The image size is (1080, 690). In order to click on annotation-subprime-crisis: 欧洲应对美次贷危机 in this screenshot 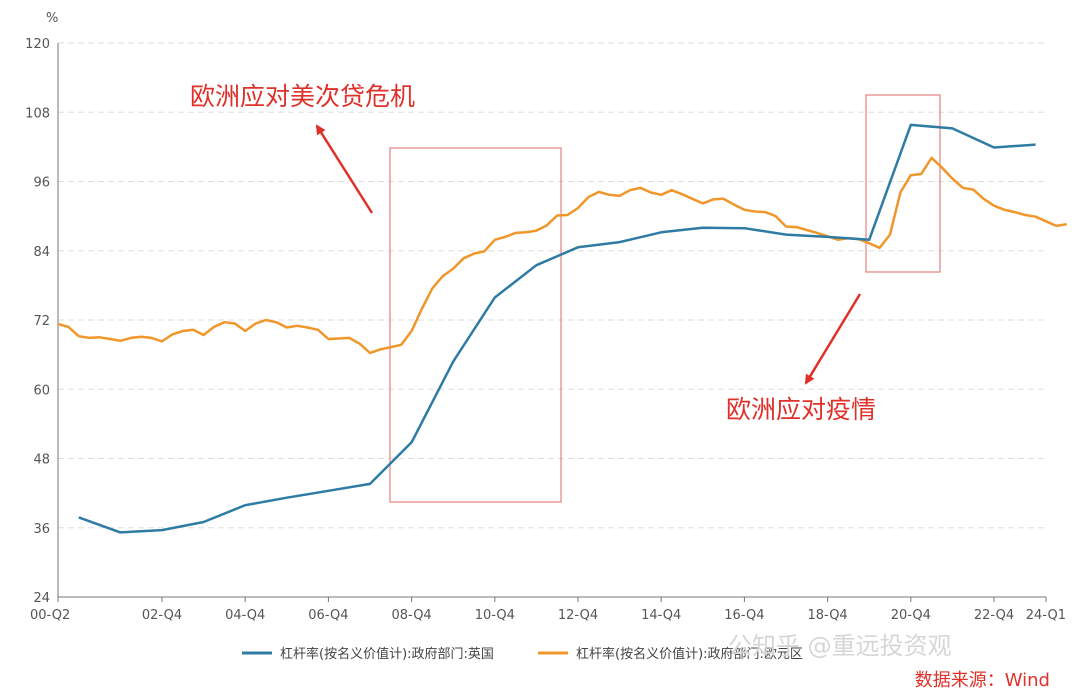, I will do `click(302, 96)`.